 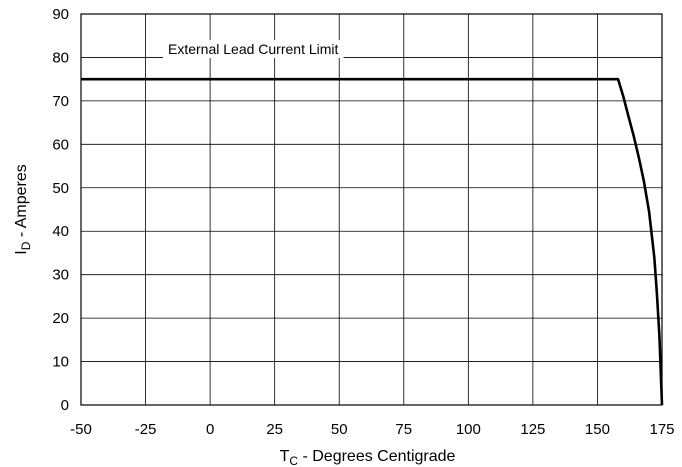 I want to click on y-tick-label: 30, so click(x=60, y=275).